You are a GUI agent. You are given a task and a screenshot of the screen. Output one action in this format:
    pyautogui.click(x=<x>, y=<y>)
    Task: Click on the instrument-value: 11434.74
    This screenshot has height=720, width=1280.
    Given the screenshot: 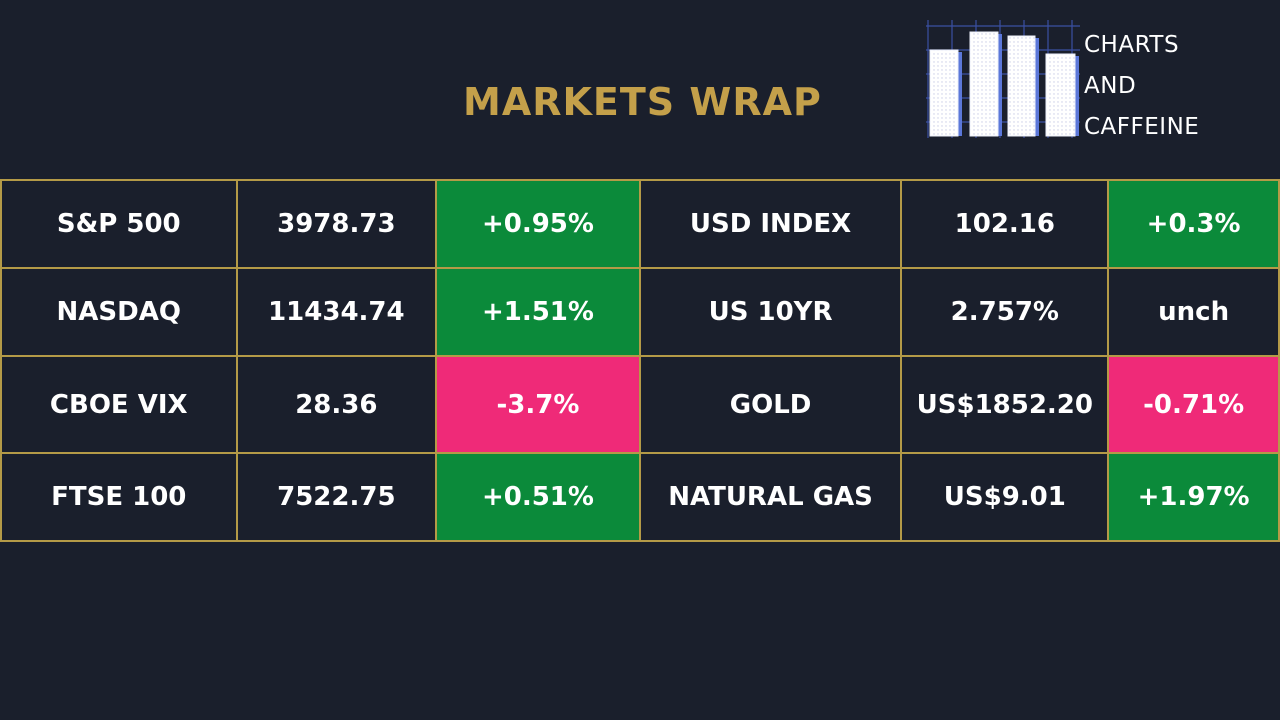 What is the action you would take?
    pyautogui.click(x=336, y=312)
    